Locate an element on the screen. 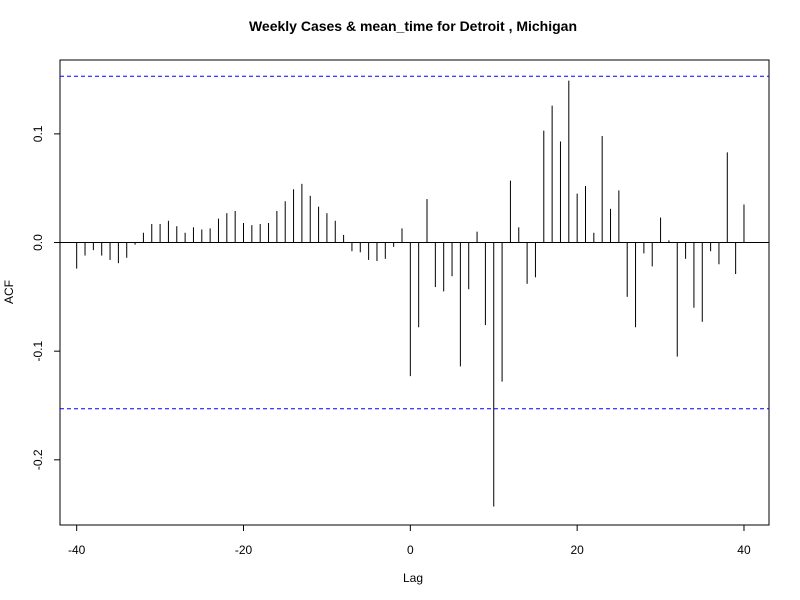  y-tick-label: -0.1 is located at coordinates (38, 351).